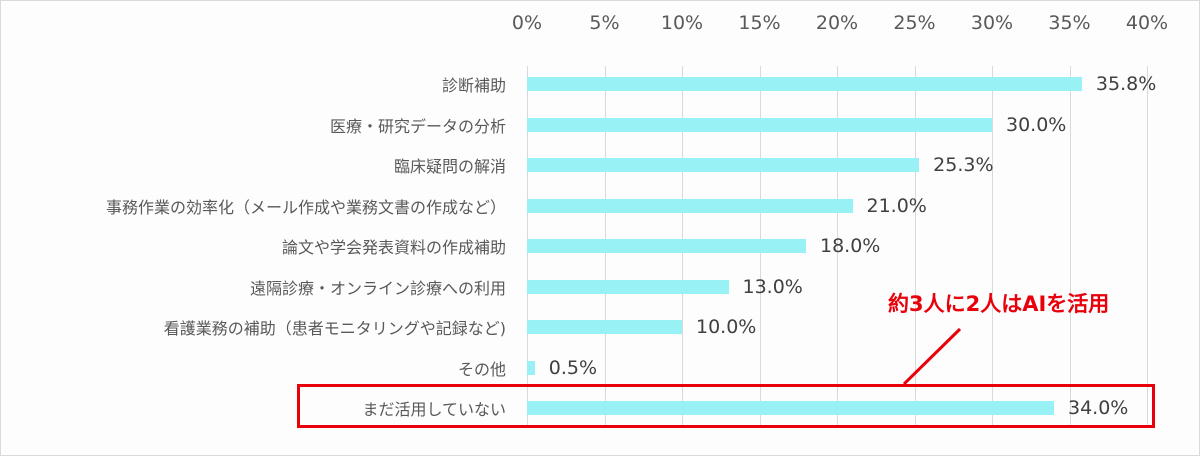  Describe the element at coordinates (772, 286) in the screenshot. I see `value-label: 13.0%` at that location.